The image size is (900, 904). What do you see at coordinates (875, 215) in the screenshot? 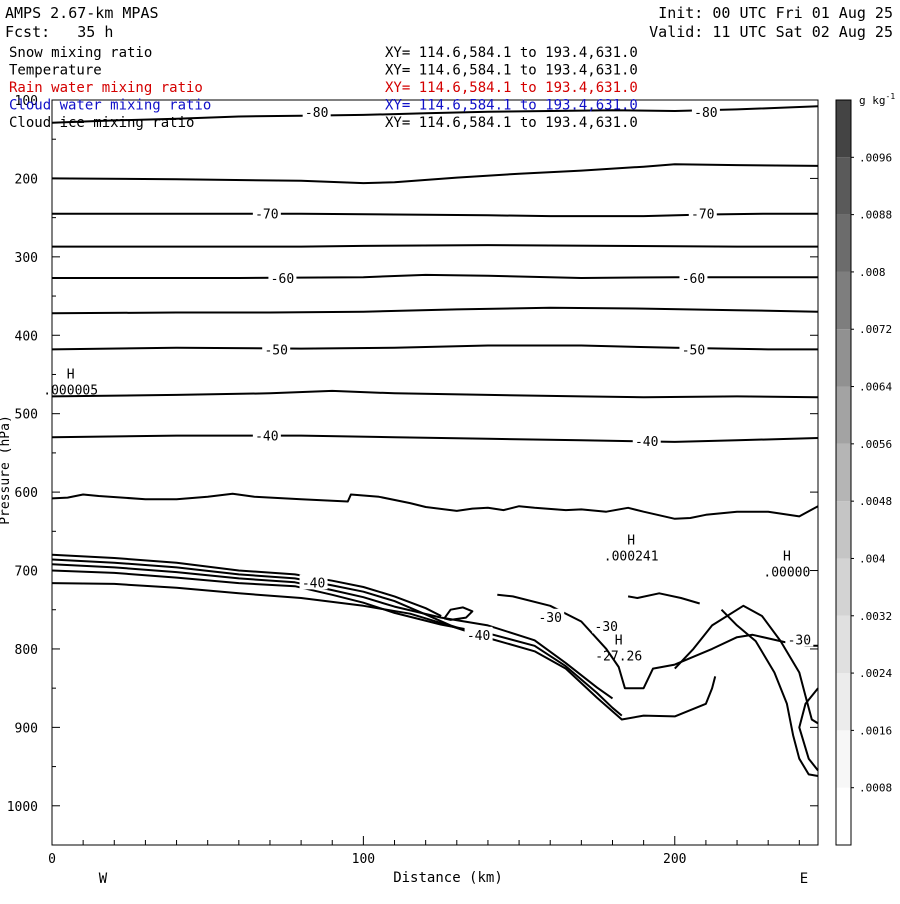
I see `colorbar-label: .0088` at bounding box center [875, 215].